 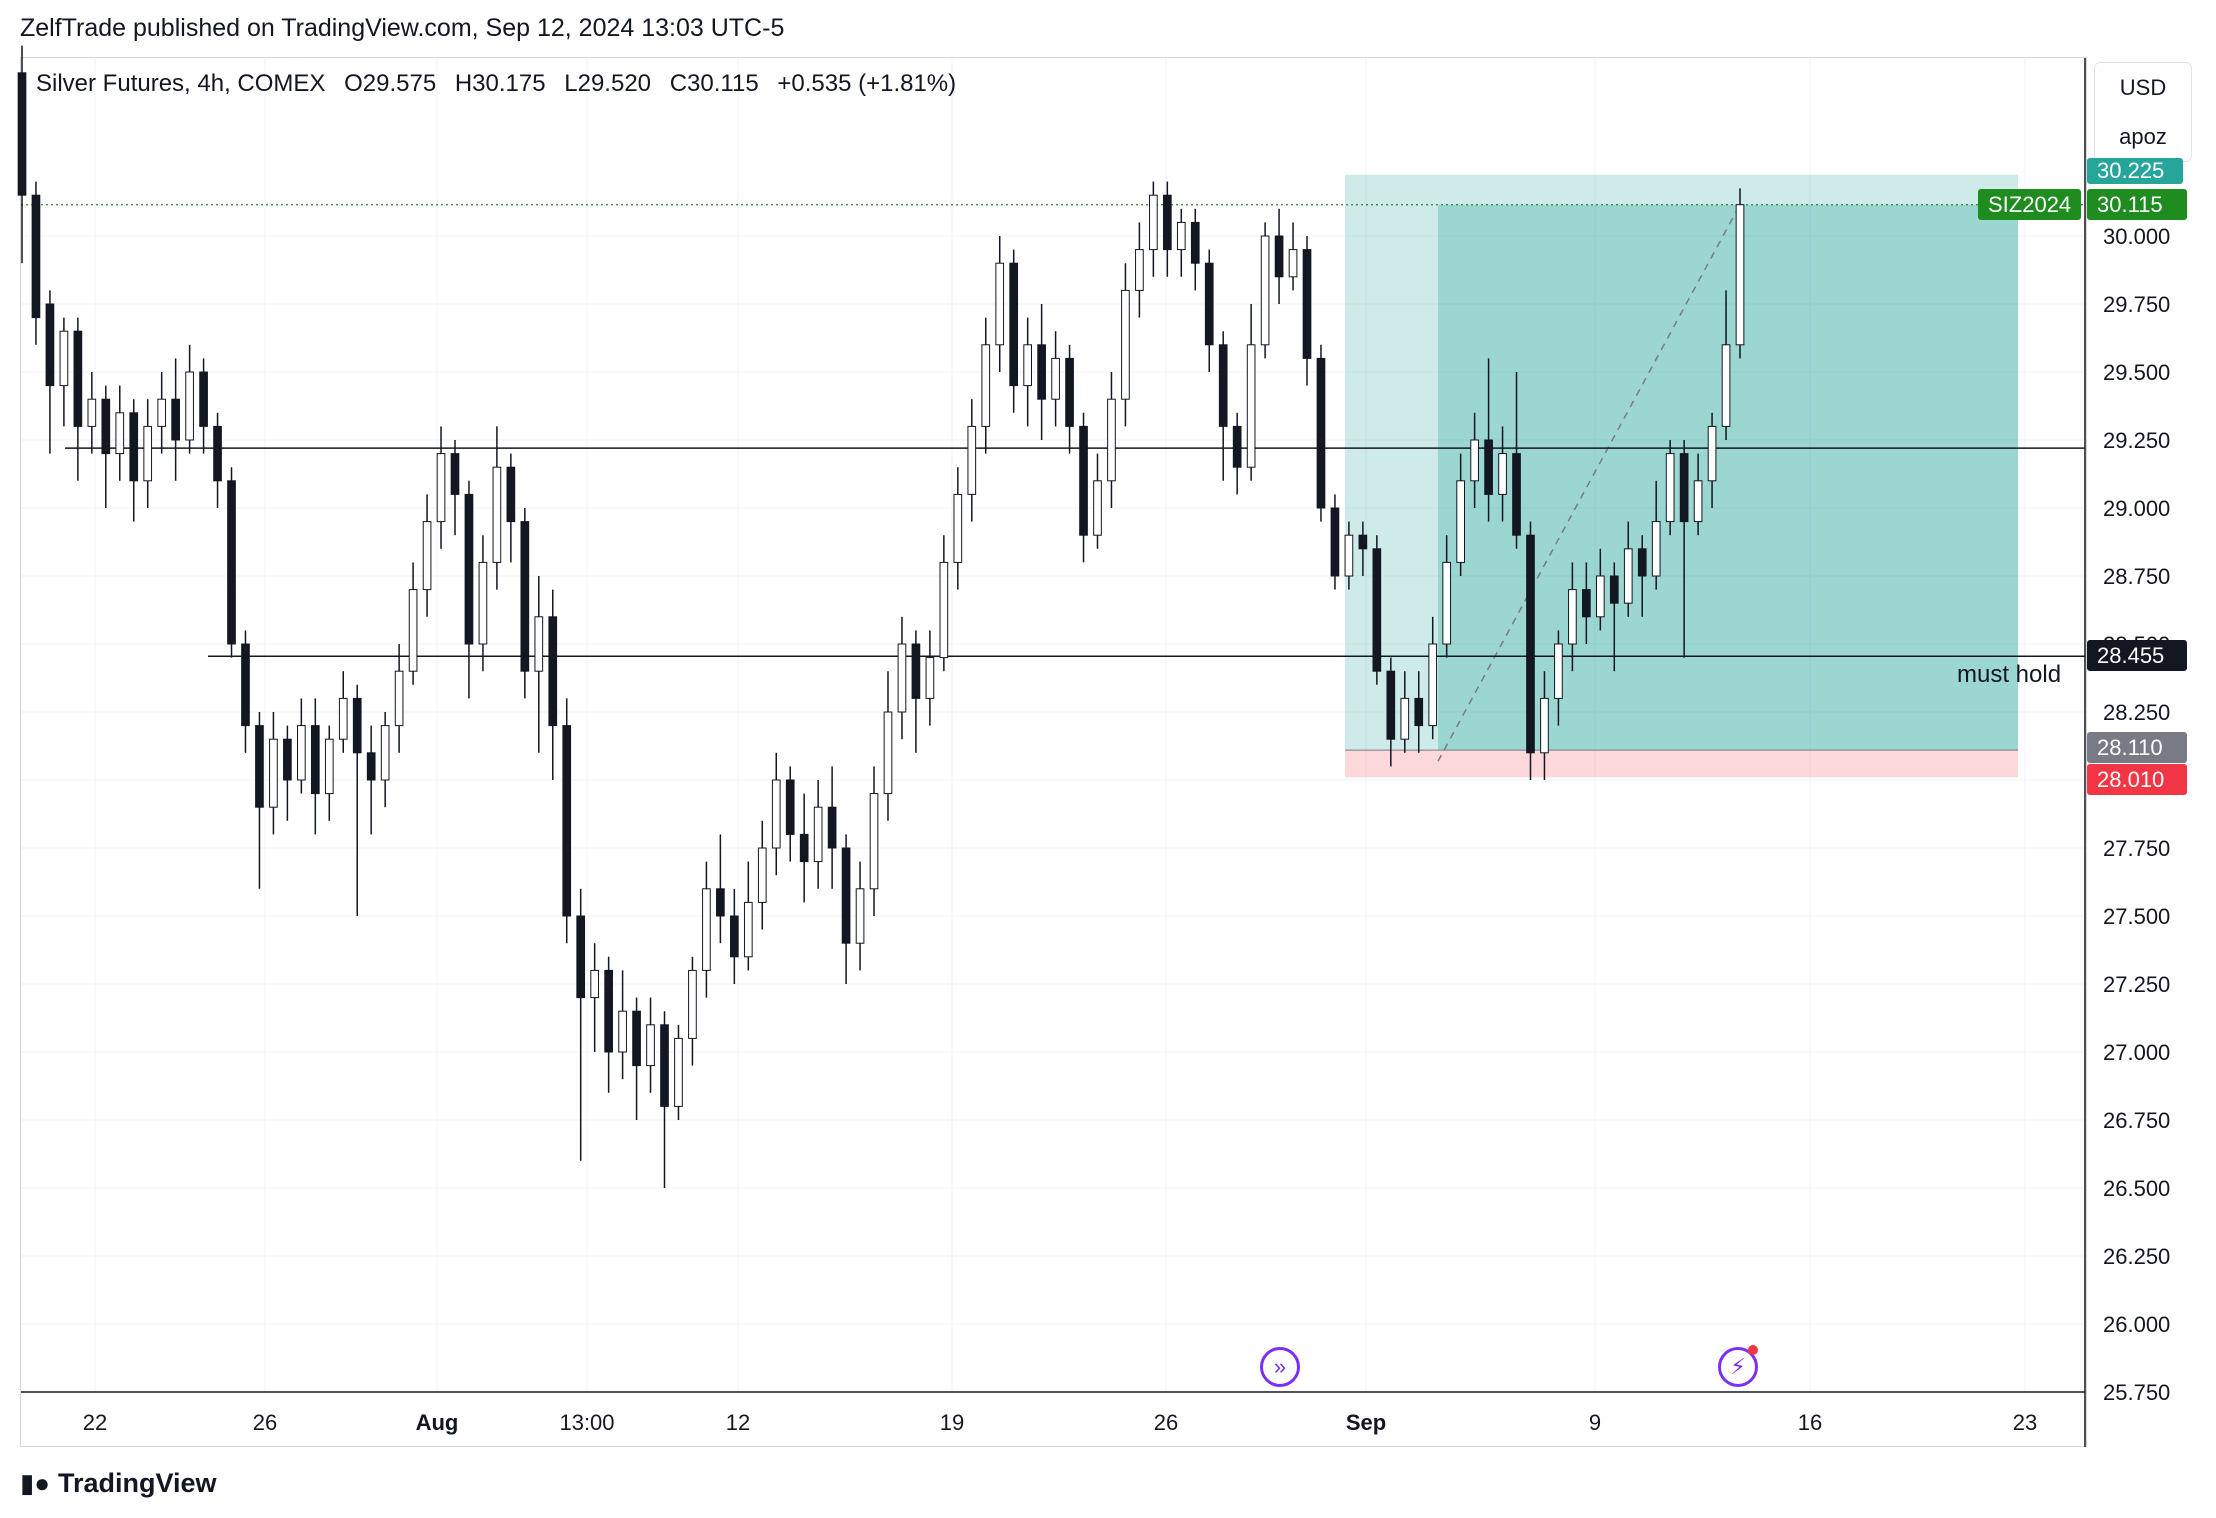 I want to click on tv-logo-text: TradingView, so click(x=137, y=1483).